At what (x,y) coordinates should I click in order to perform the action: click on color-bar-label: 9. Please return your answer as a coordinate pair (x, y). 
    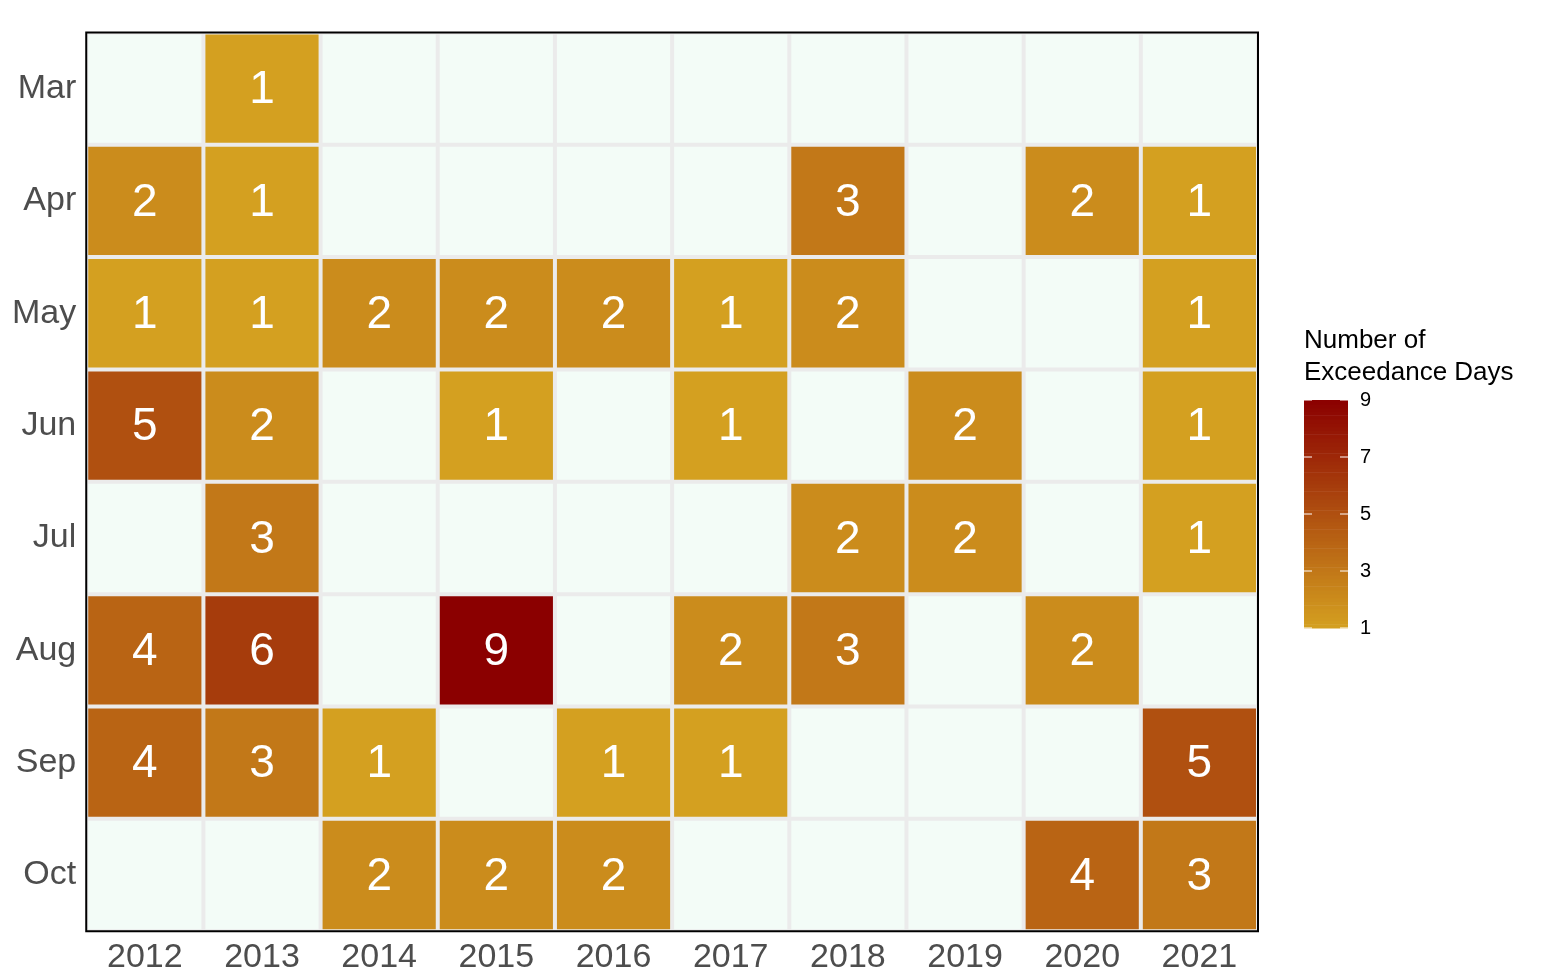
    Looking at the image, I should click on (1366, 398).